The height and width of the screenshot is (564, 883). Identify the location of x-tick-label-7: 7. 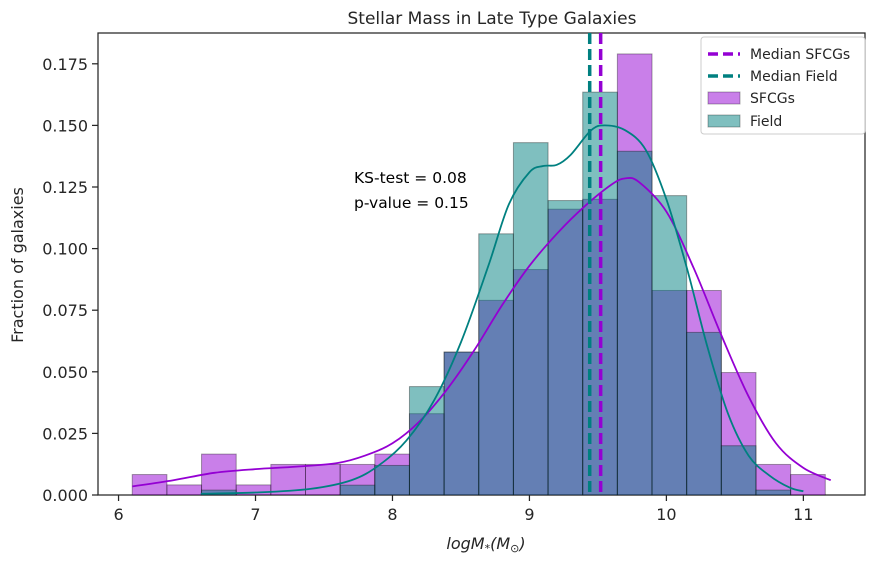
(255, 514).